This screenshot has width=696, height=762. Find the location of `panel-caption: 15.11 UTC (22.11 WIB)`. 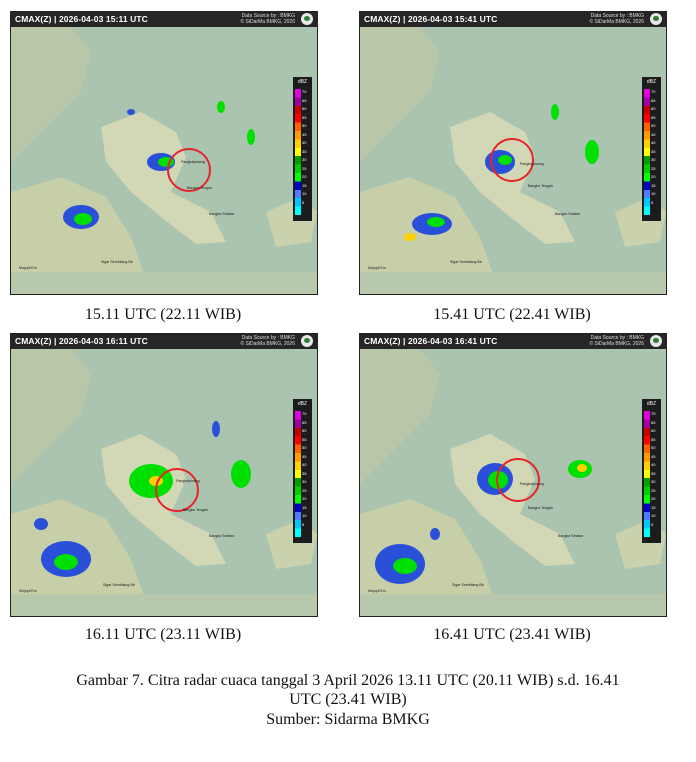

panel-caption: 15.11 UTC (22.11 WIB) is located at coordinates (163, 314).